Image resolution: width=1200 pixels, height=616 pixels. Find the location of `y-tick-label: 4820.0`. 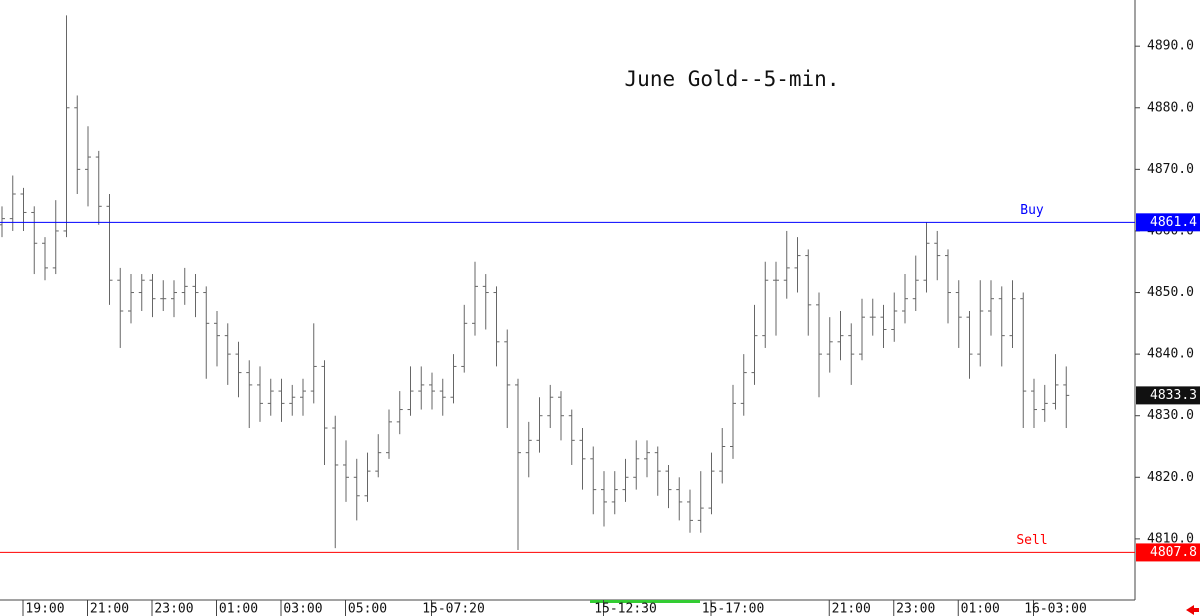

y-tick-label: 4820.0 is located at coordinates (1170, 477).